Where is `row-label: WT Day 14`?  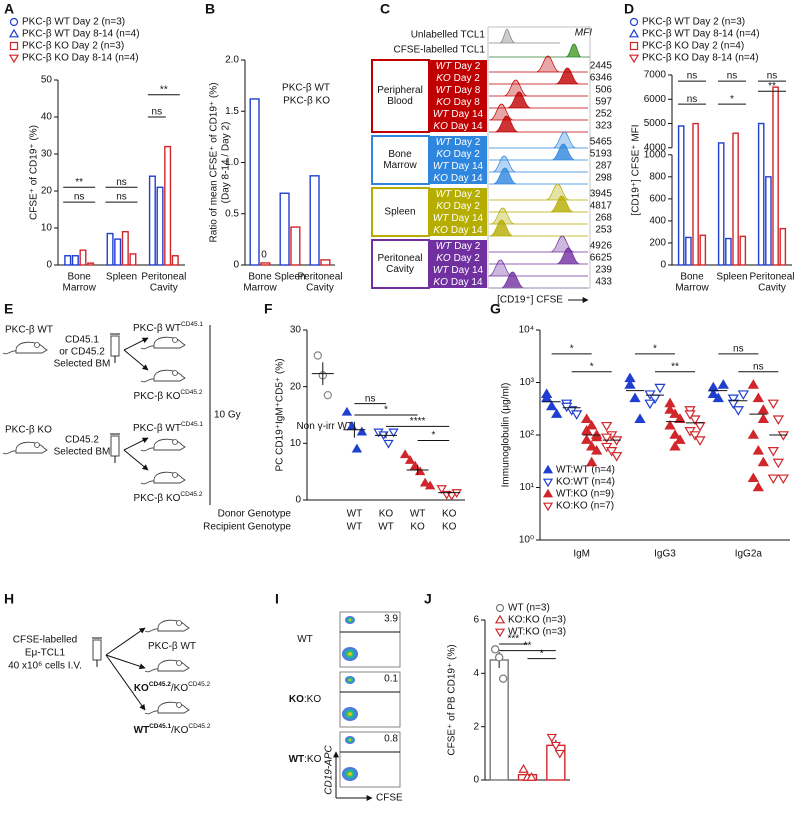
row-label: WT Day 14 is located at coordinates (458, 114).